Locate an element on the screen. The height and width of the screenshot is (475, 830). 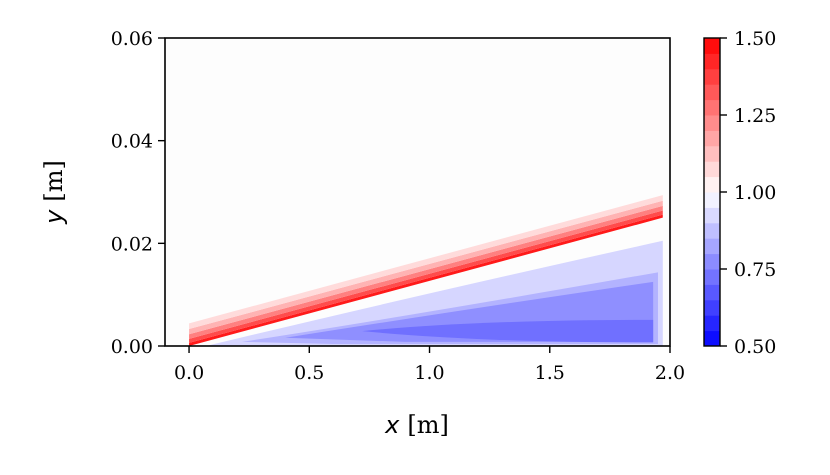
colorbar-tick-label: 0.75 is located at coordinates (755, 270).